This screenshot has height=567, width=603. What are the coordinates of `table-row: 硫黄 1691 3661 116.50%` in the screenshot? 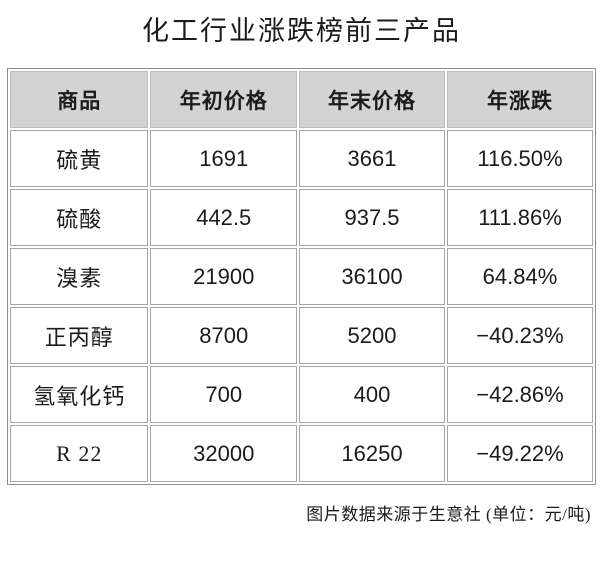 It's located at (301, 158).